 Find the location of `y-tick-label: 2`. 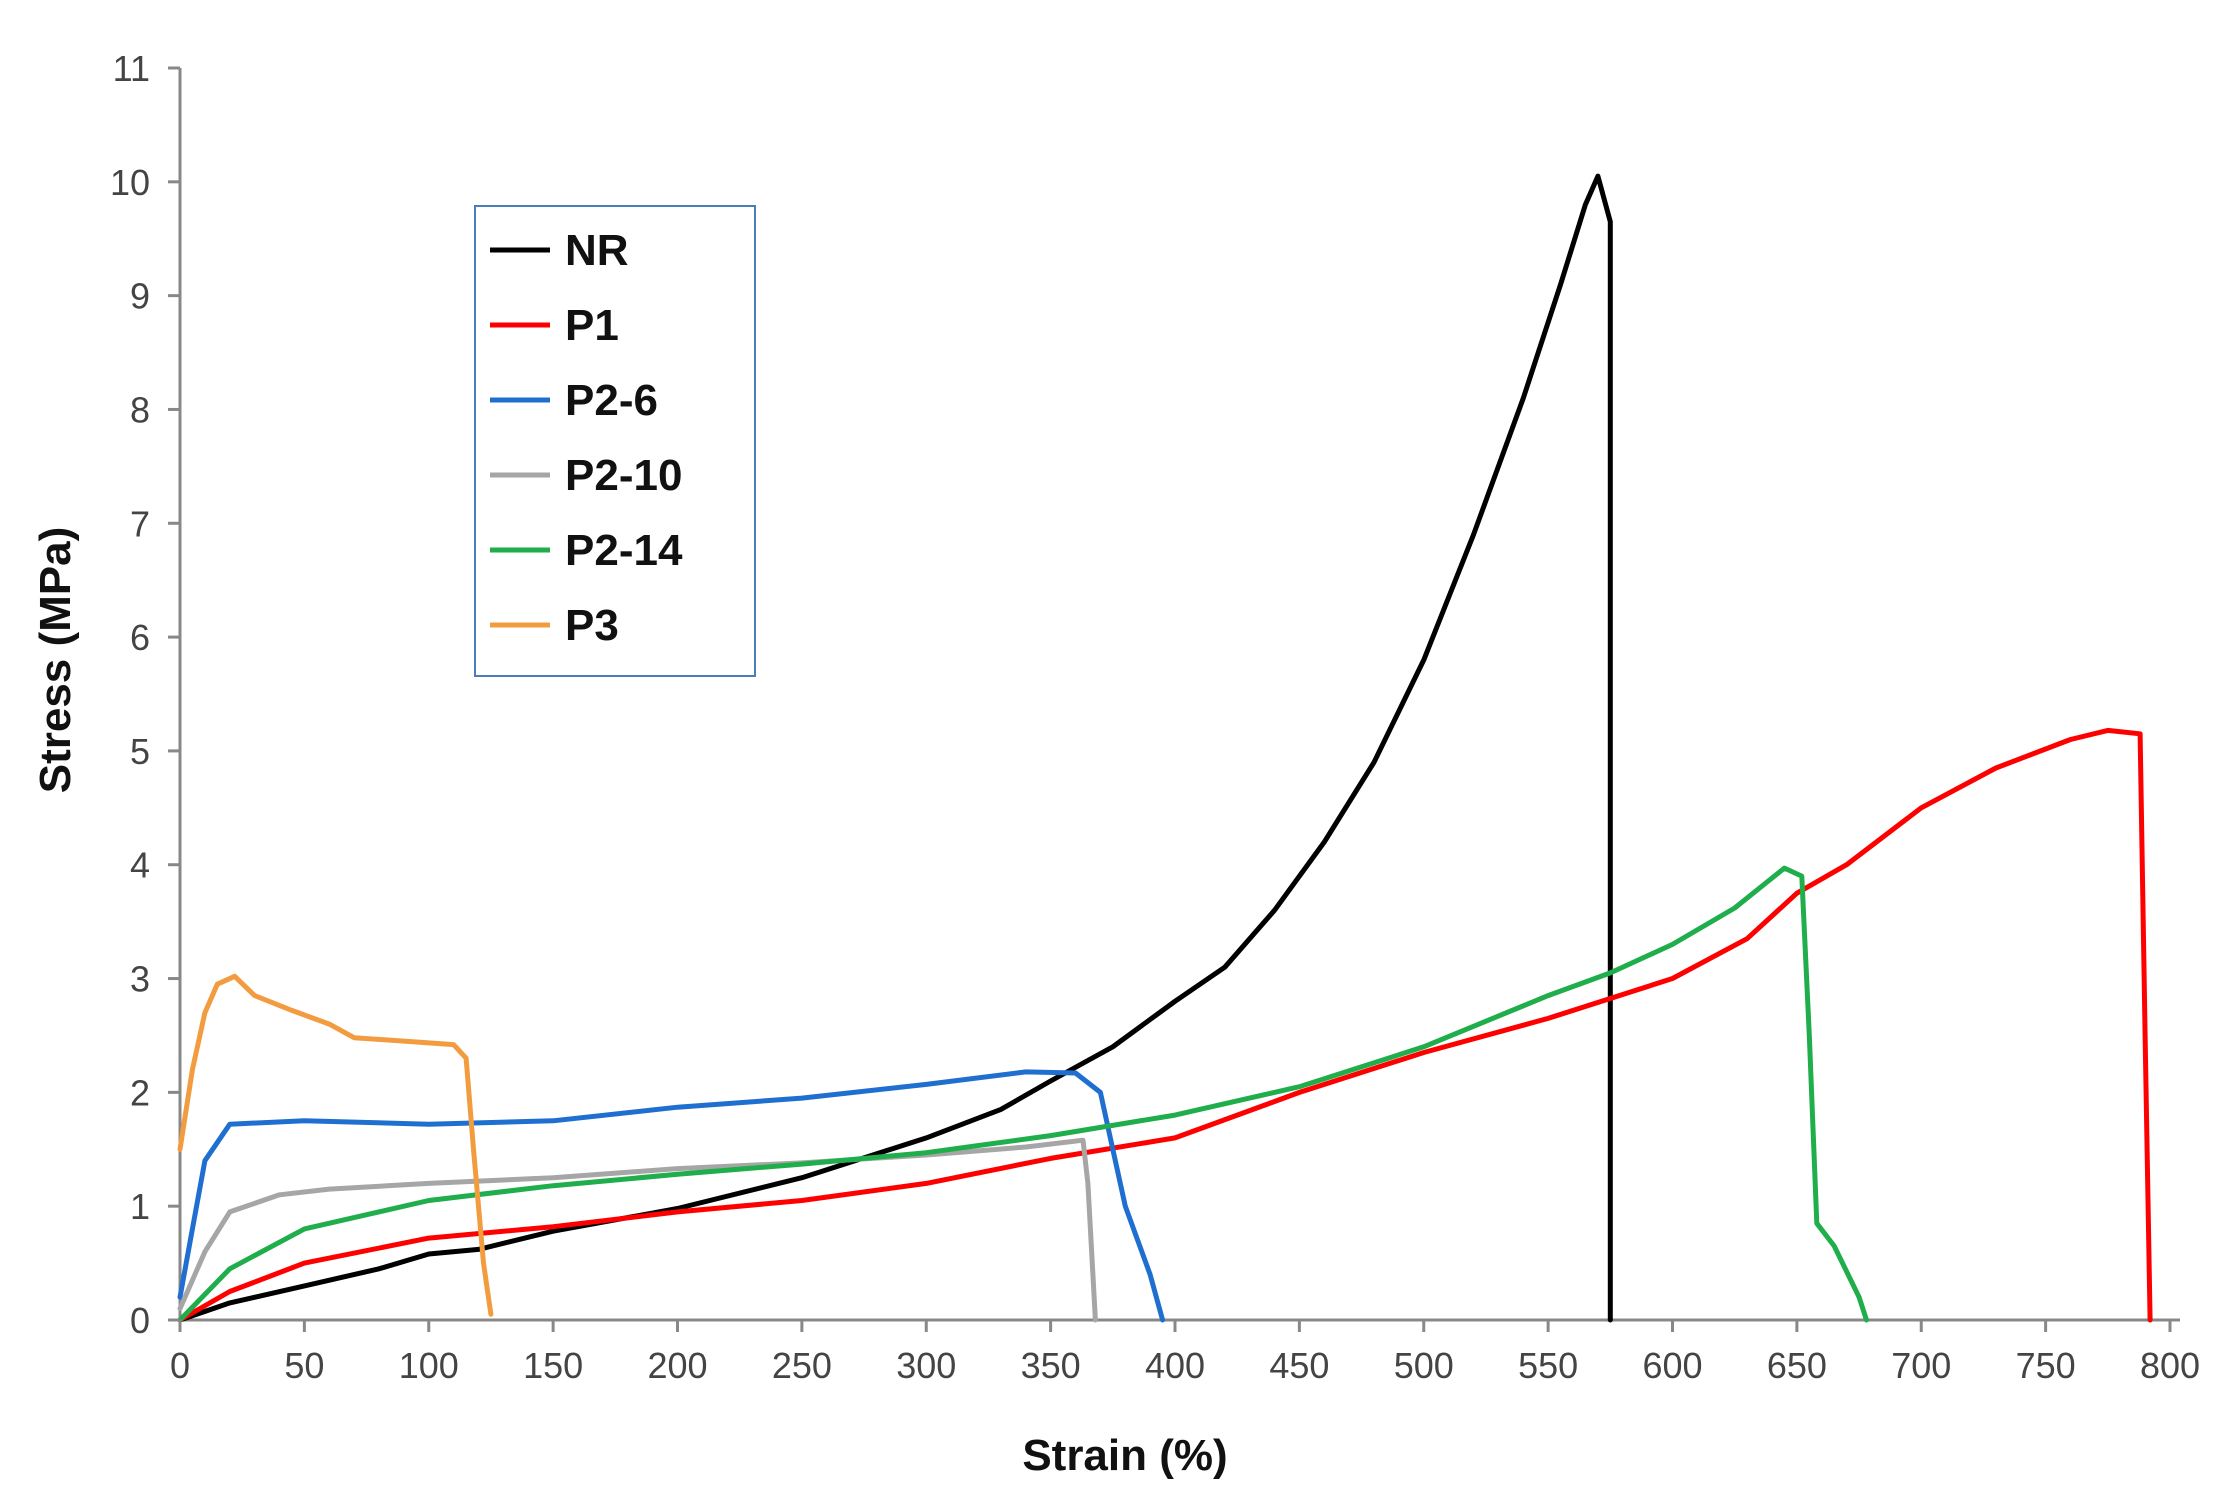

y-tick-label: 2 is located at coordinates (140, 1092).